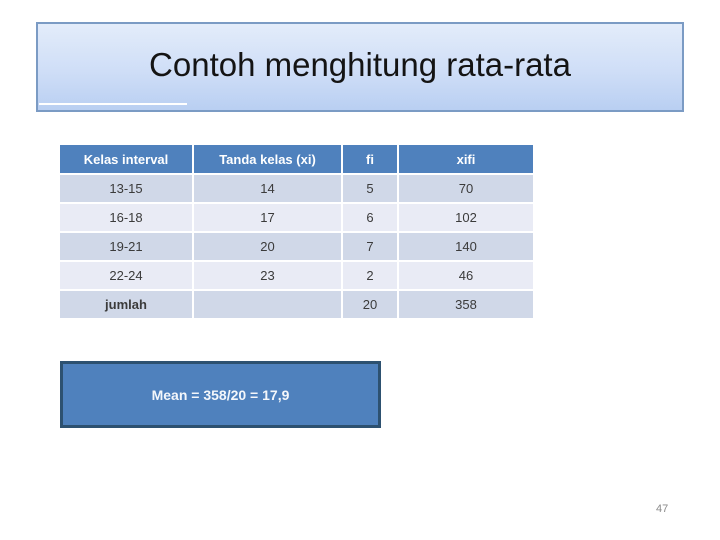 Image resolution: width=720 pixels, height=540 pixels. I want to click on table-cell: 46, so click(466, 275).